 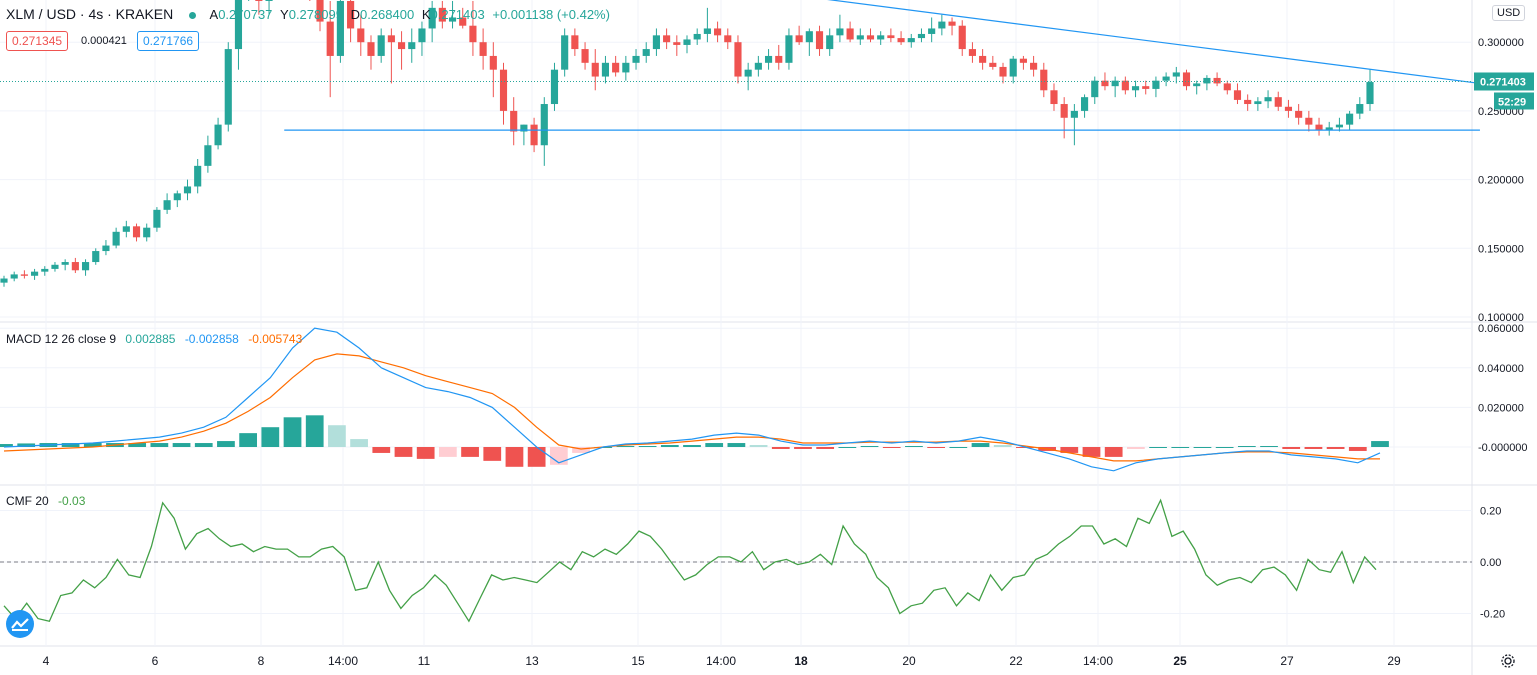 What do you see at coordinates (1508, 661) in the screenshot?
I see `settings-gear-icon` at bounding box center [1508, 661].